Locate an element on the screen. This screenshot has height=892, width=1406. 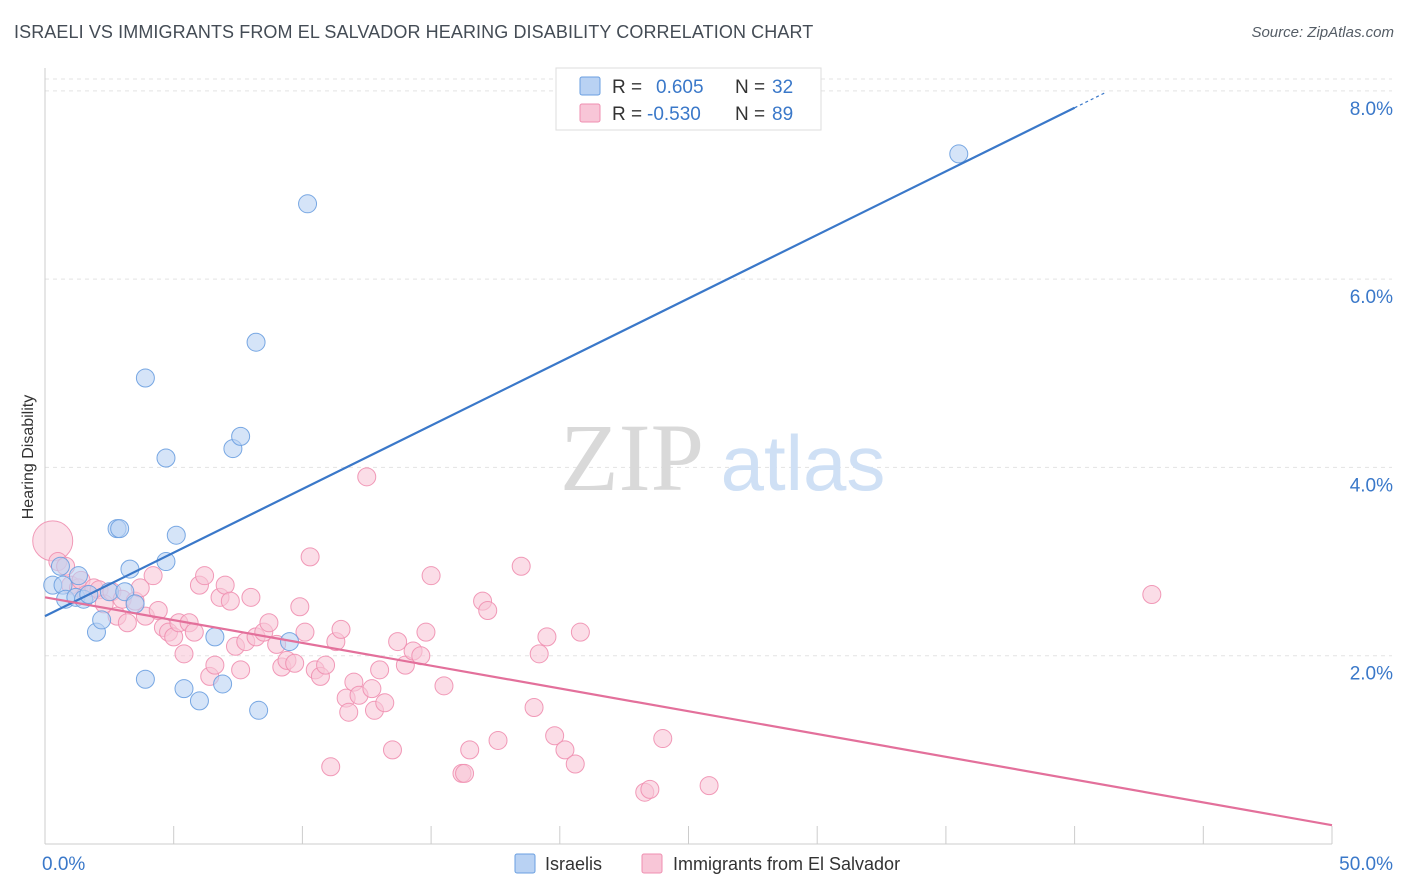
y-axis-label: Hearing Disability is located at coordinates (28, 457).